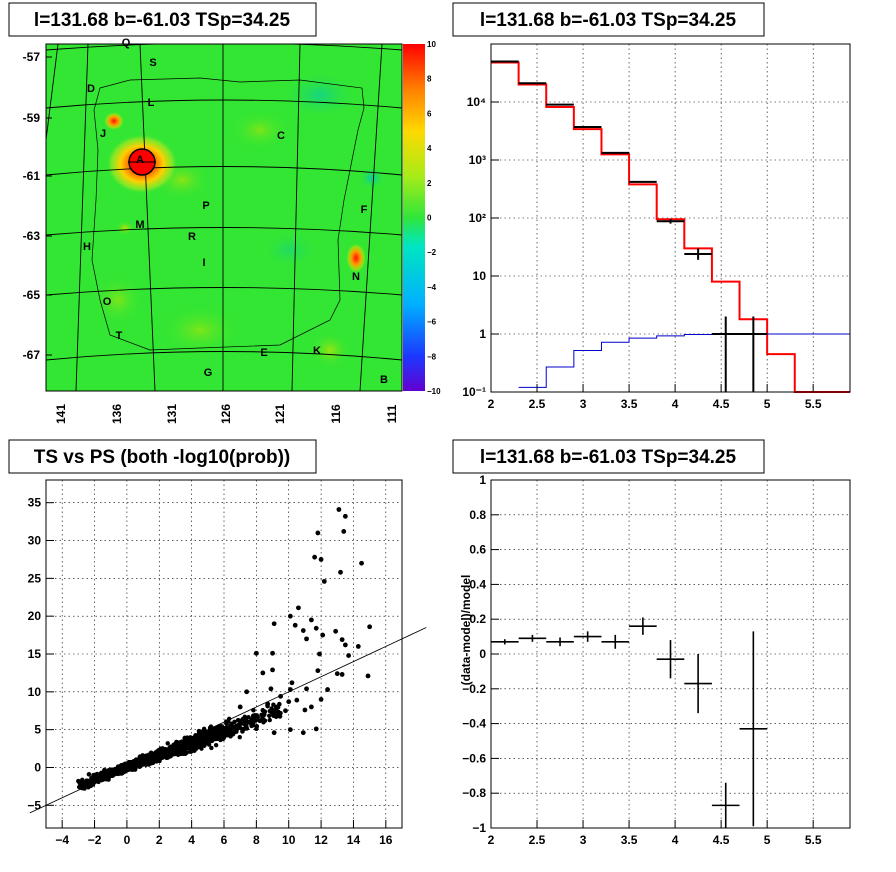 The width and height of the screenshot is (896, 872). What do you see at coordinates (386, 840) in the screenshot?
I see `x-tick-label: 16` at bounding box center [386, 840].